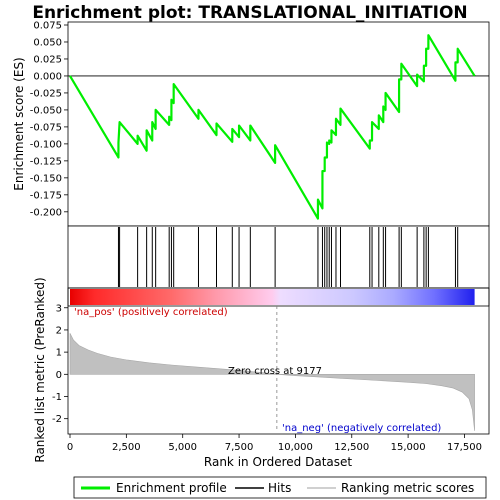 Image resolution: width=500 pixels, height=500 pixels. Describe the element at coordinates (47, 76) in the screenshot. I see `es-y-tick-label: 0.000` at that location.